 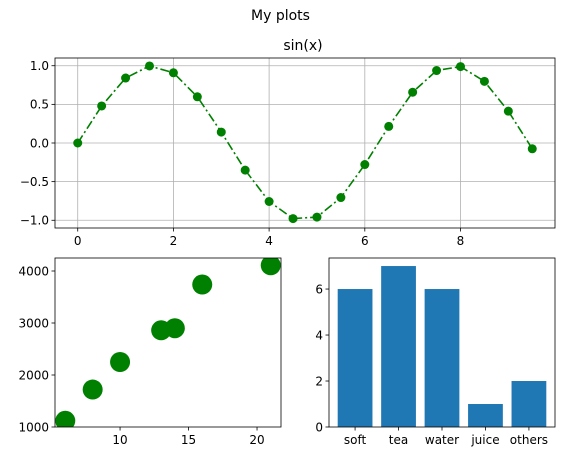 I want to click on bar-category-label: soft, so click(x=355, y=440).